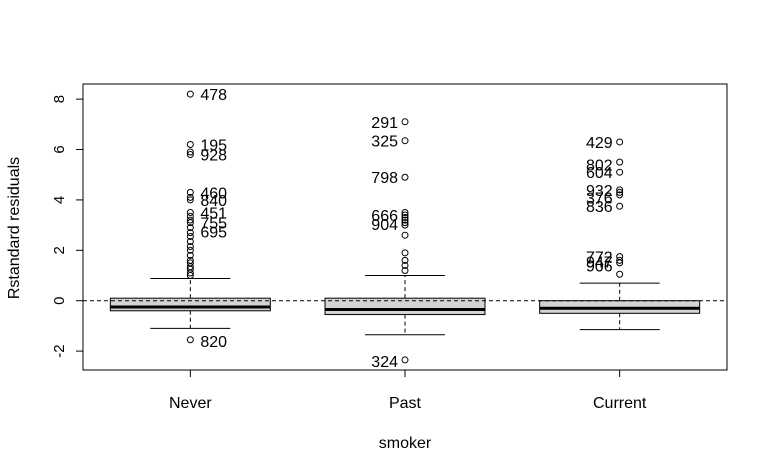 The width and height of the screenshot is (770, 475). Describe the element at coordinates (384, 142) in the screenshot. I see `outlier-label: 325` at that location.